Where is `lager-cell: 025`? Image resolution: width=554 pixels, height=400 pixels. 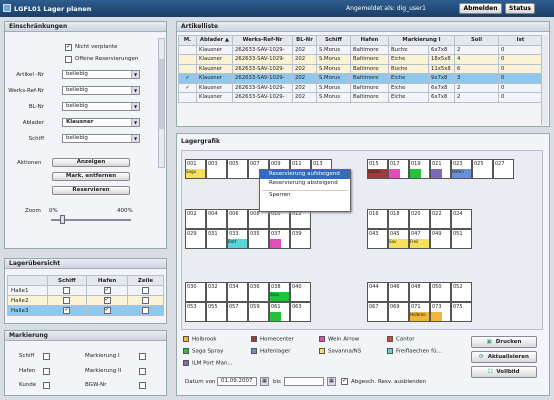
lager-cell: 025 is located at coordinates (482, 169).